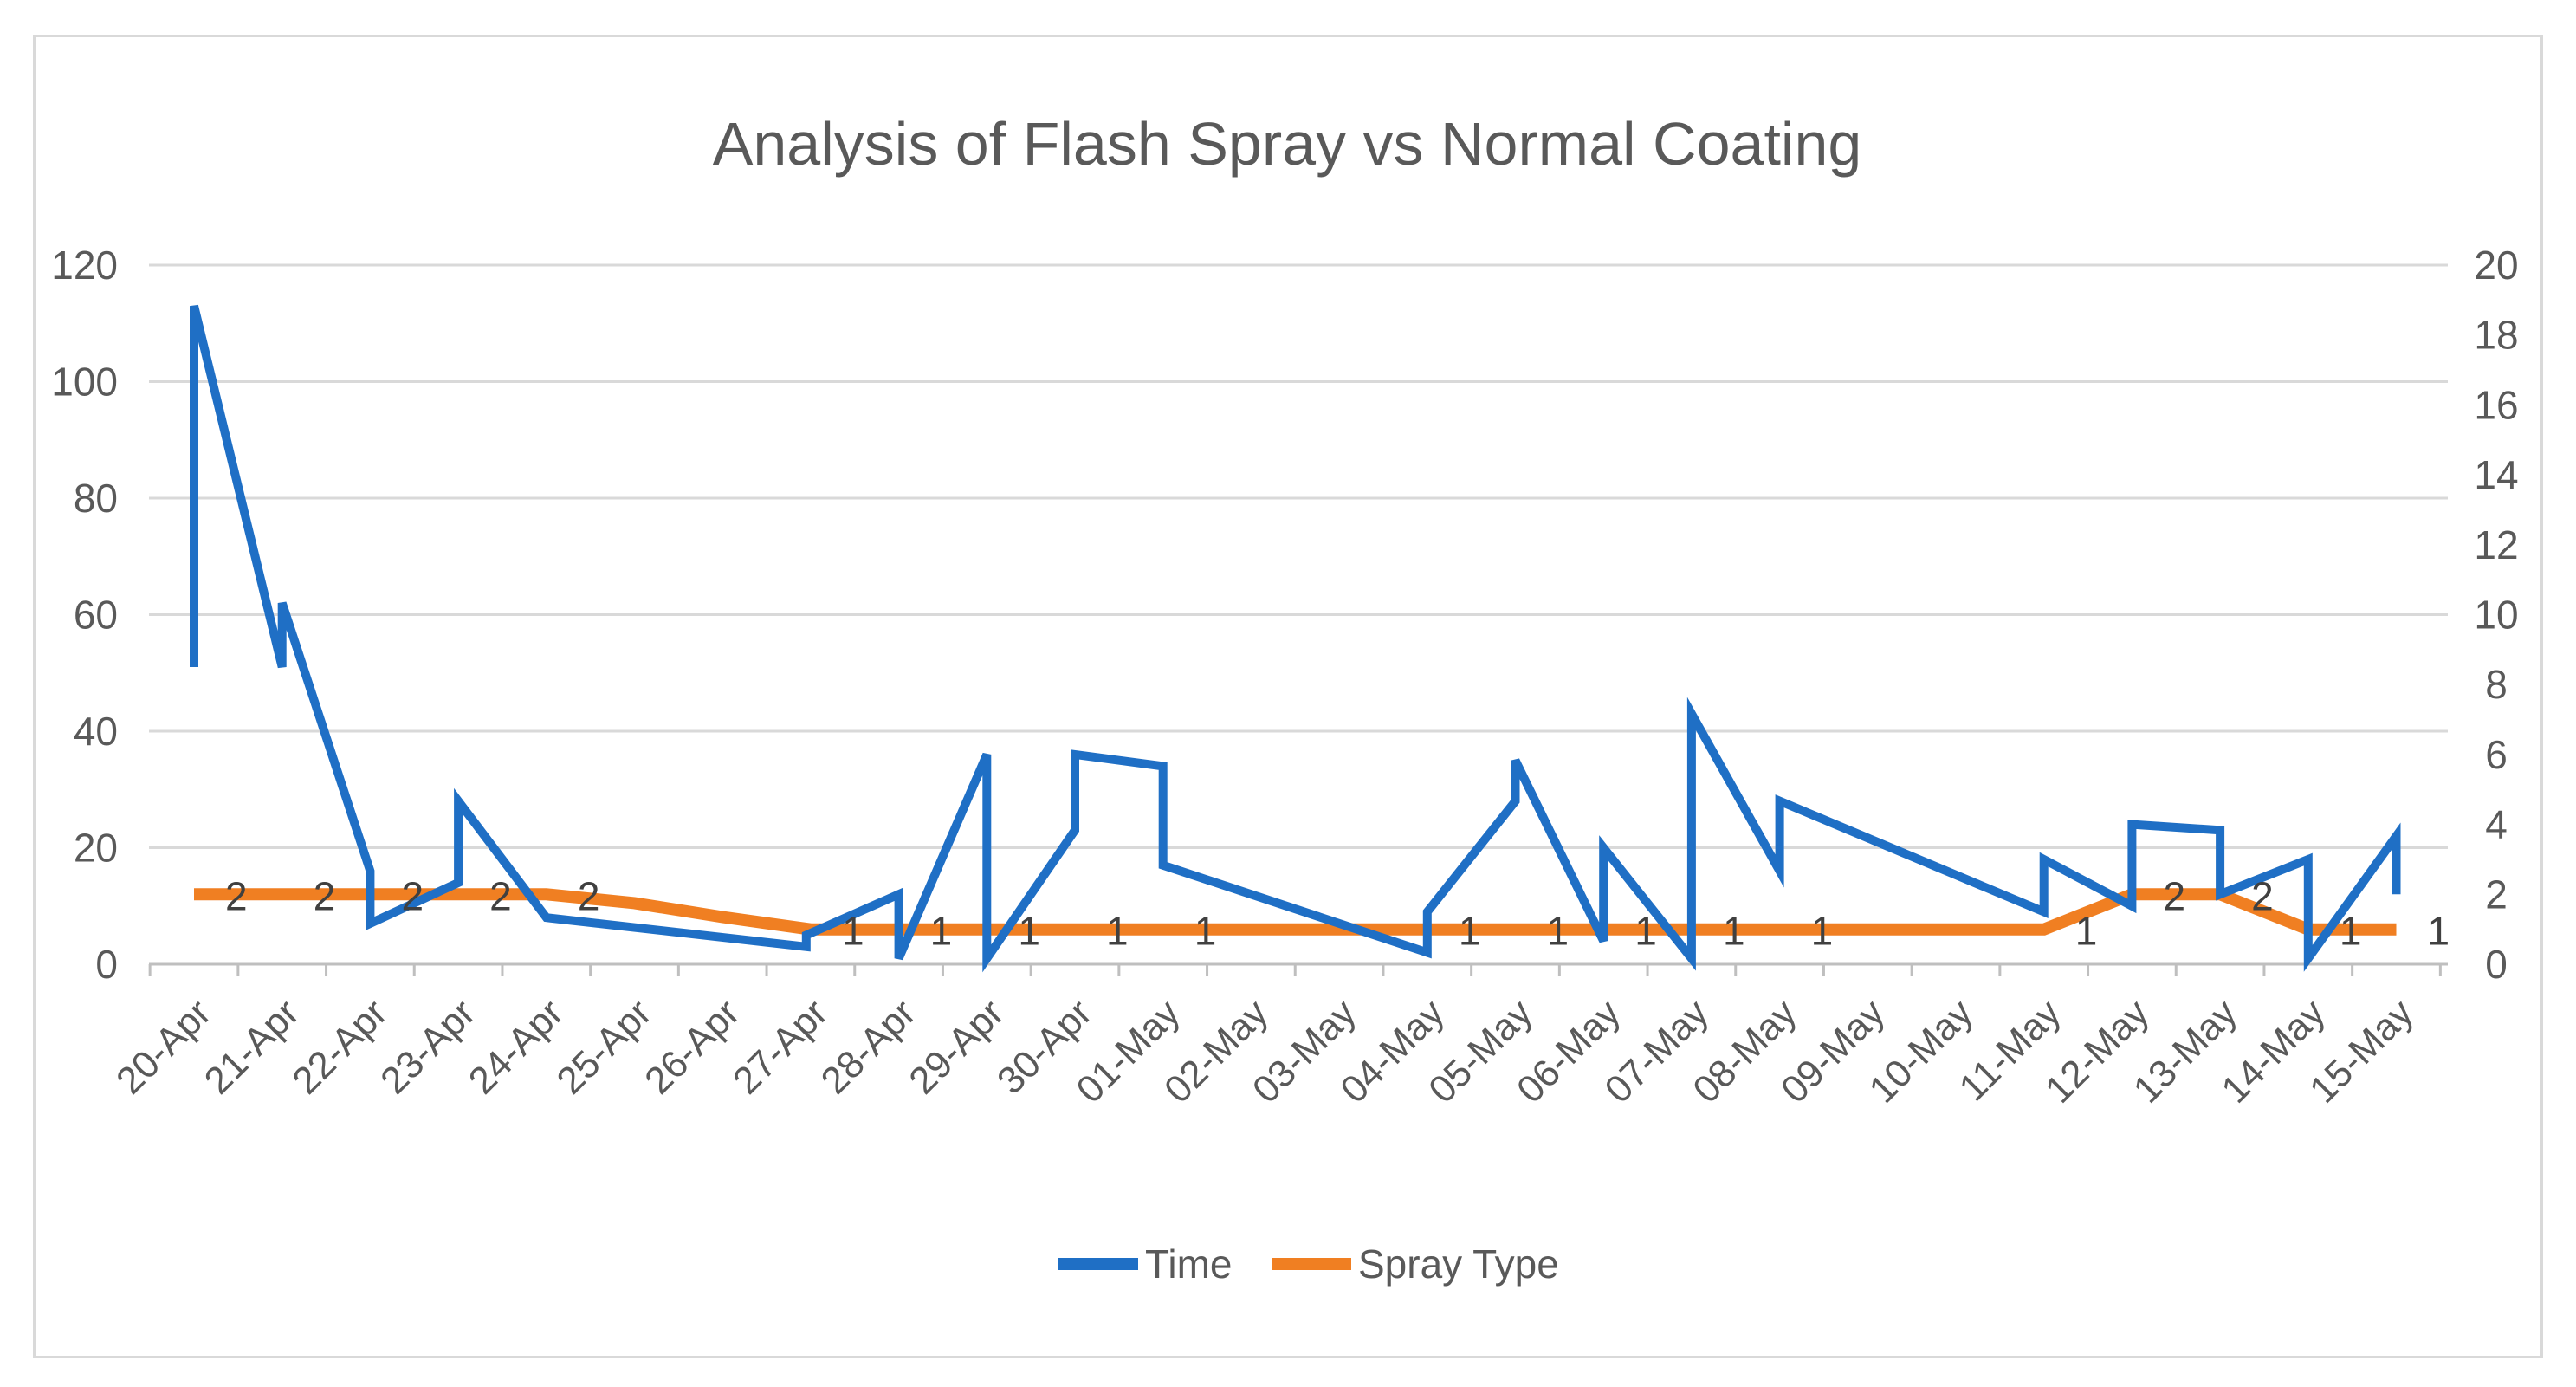  What do you see at coordinates (163, 1046) in the screenshot?
I see `x-tick-label: 20-Apr` at bounding box center [163, 1046].